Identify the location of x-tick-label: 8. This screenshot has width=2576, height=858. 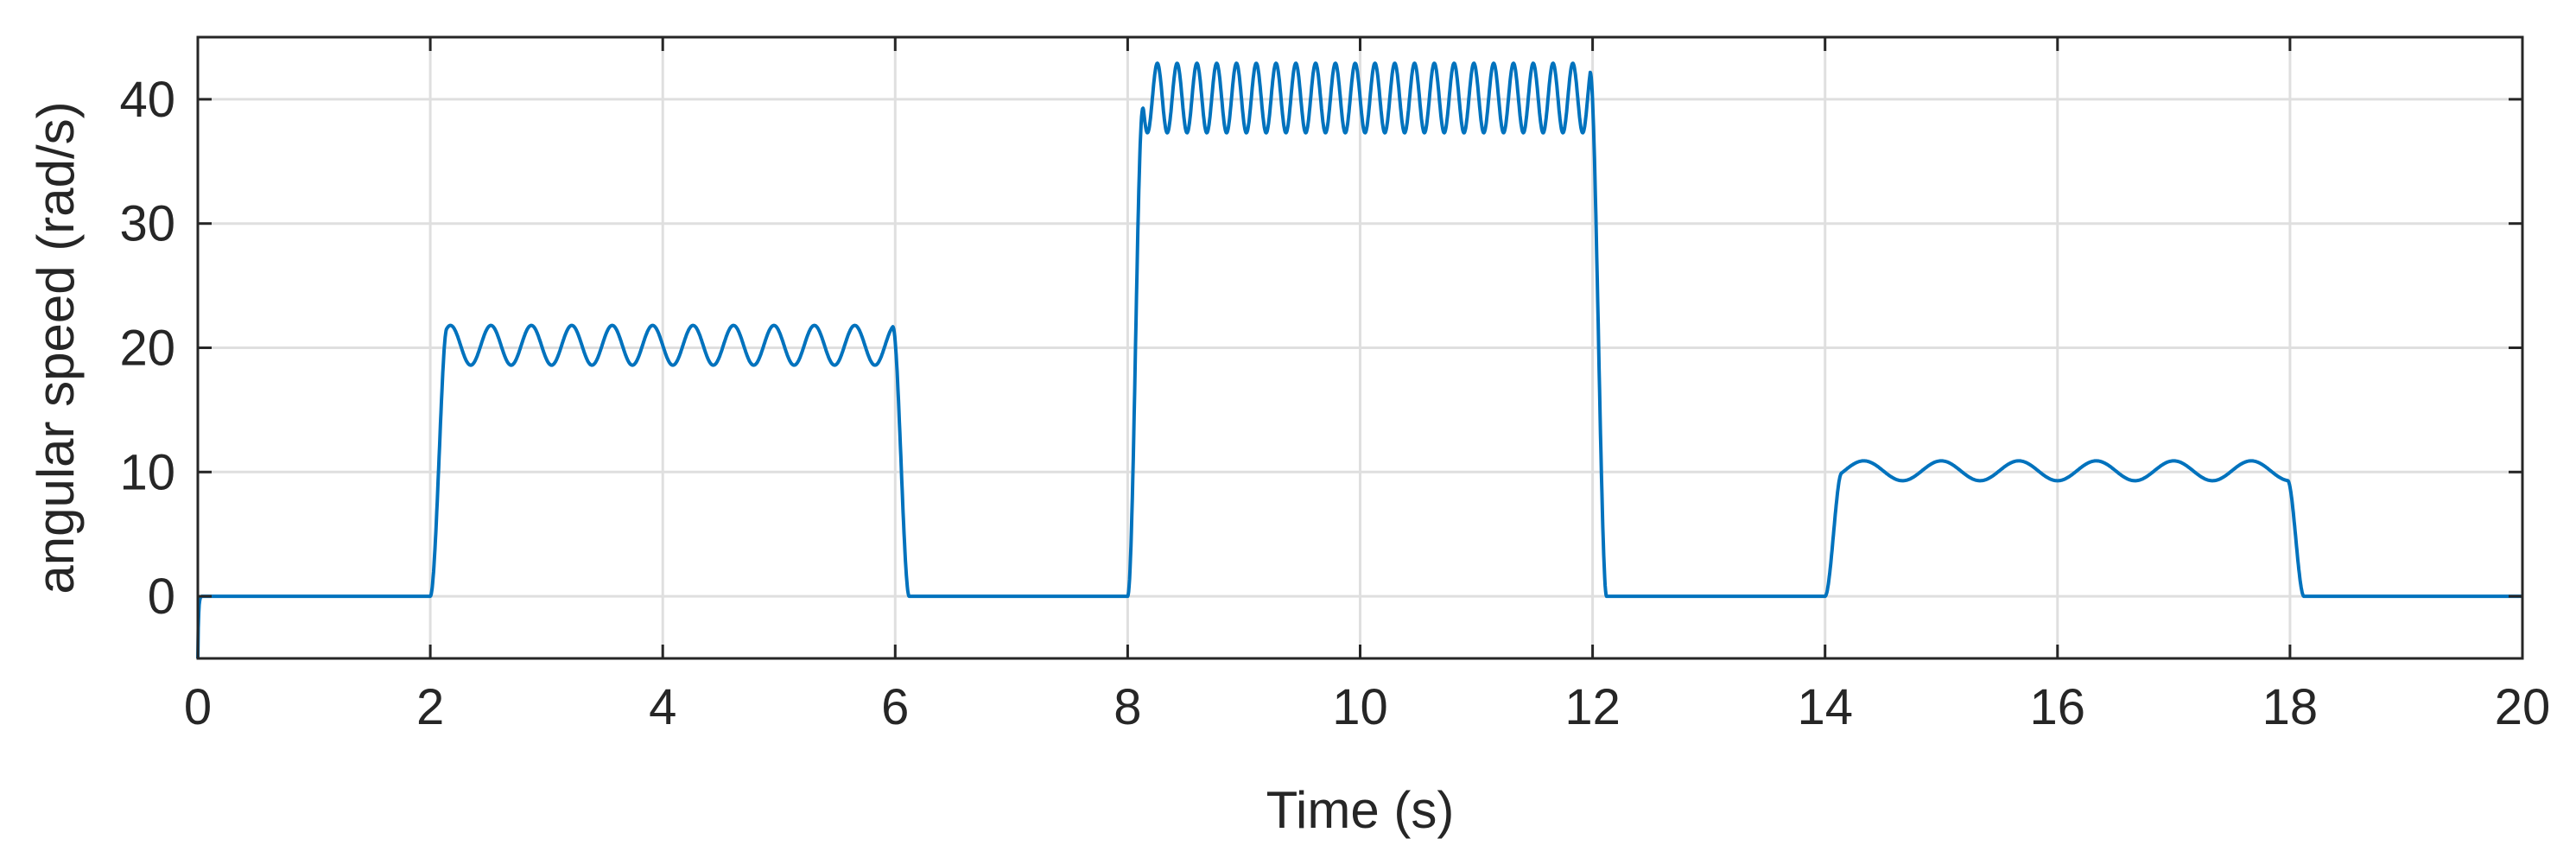
(1127, 707).